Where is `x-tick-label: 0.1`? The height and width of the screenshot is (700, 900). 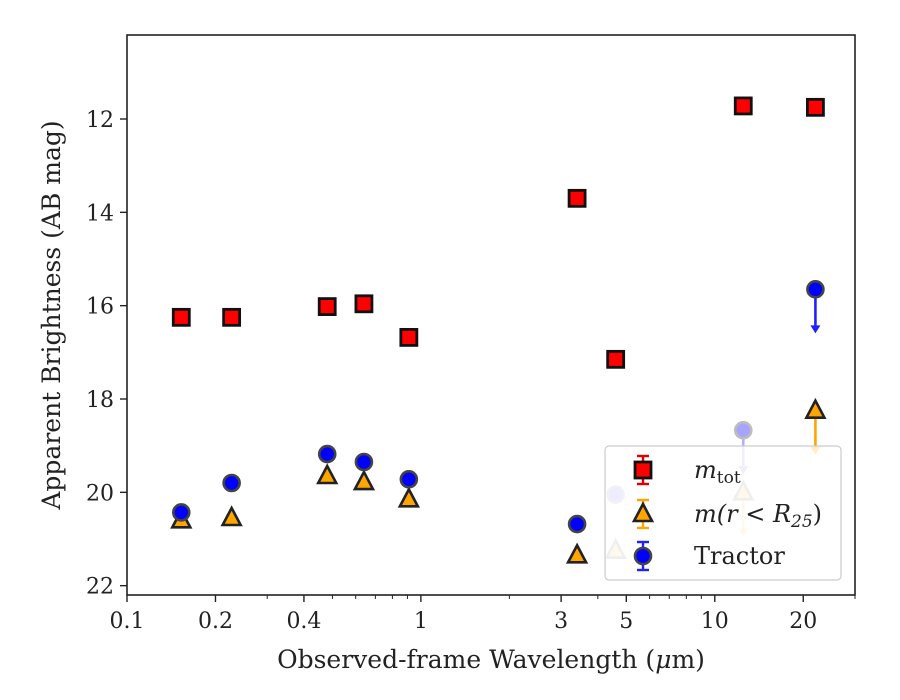 x-tick-label: 0.1 is located at coordinates (127, 621).